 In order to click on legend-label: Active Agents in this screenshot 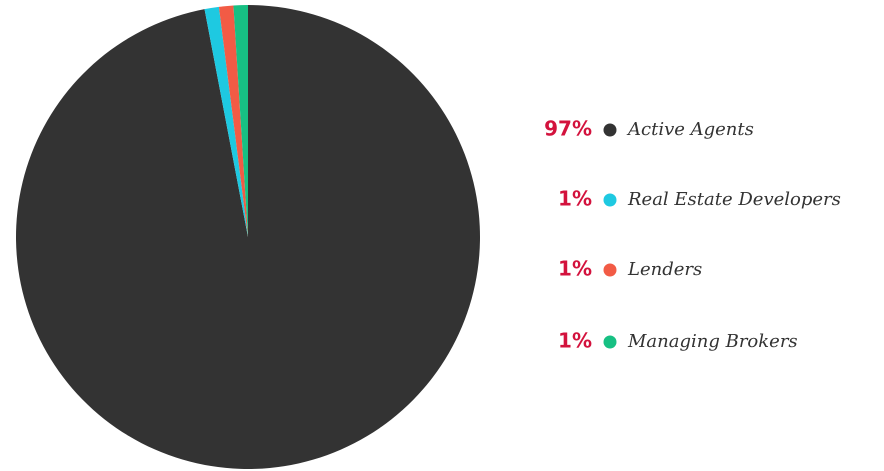, I will do `click(690, 129)`.